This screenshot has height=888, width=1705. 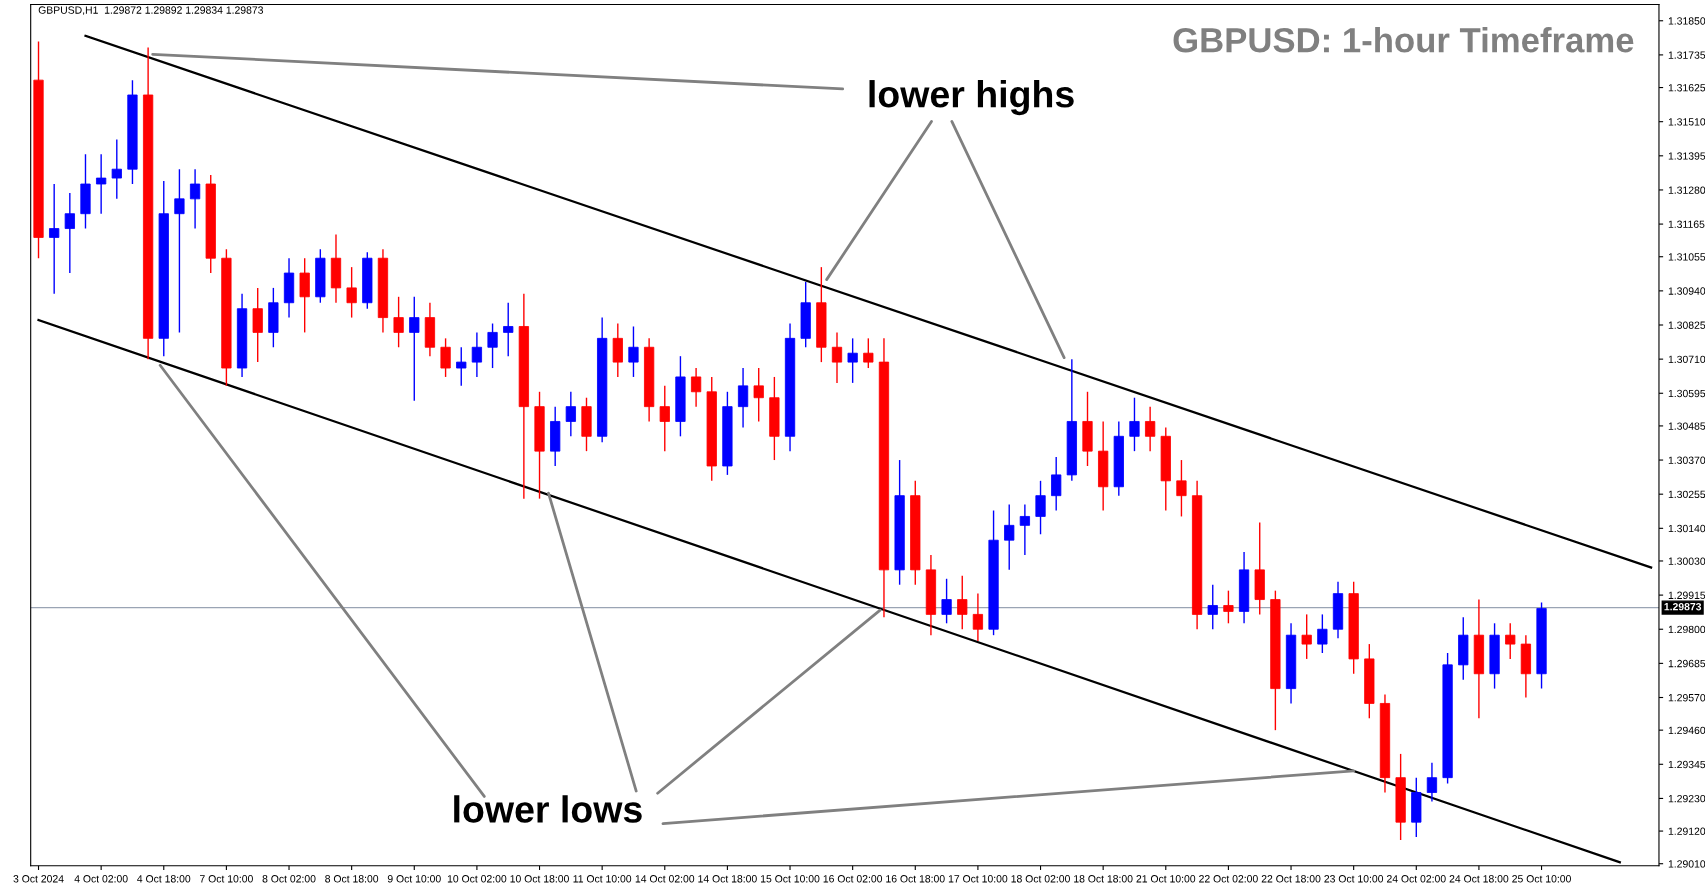 What do you see at coordinates (1686, 864) in the screenshot?
I see `y-tick-label: 1.29010` at bounding box center [1686, 864].